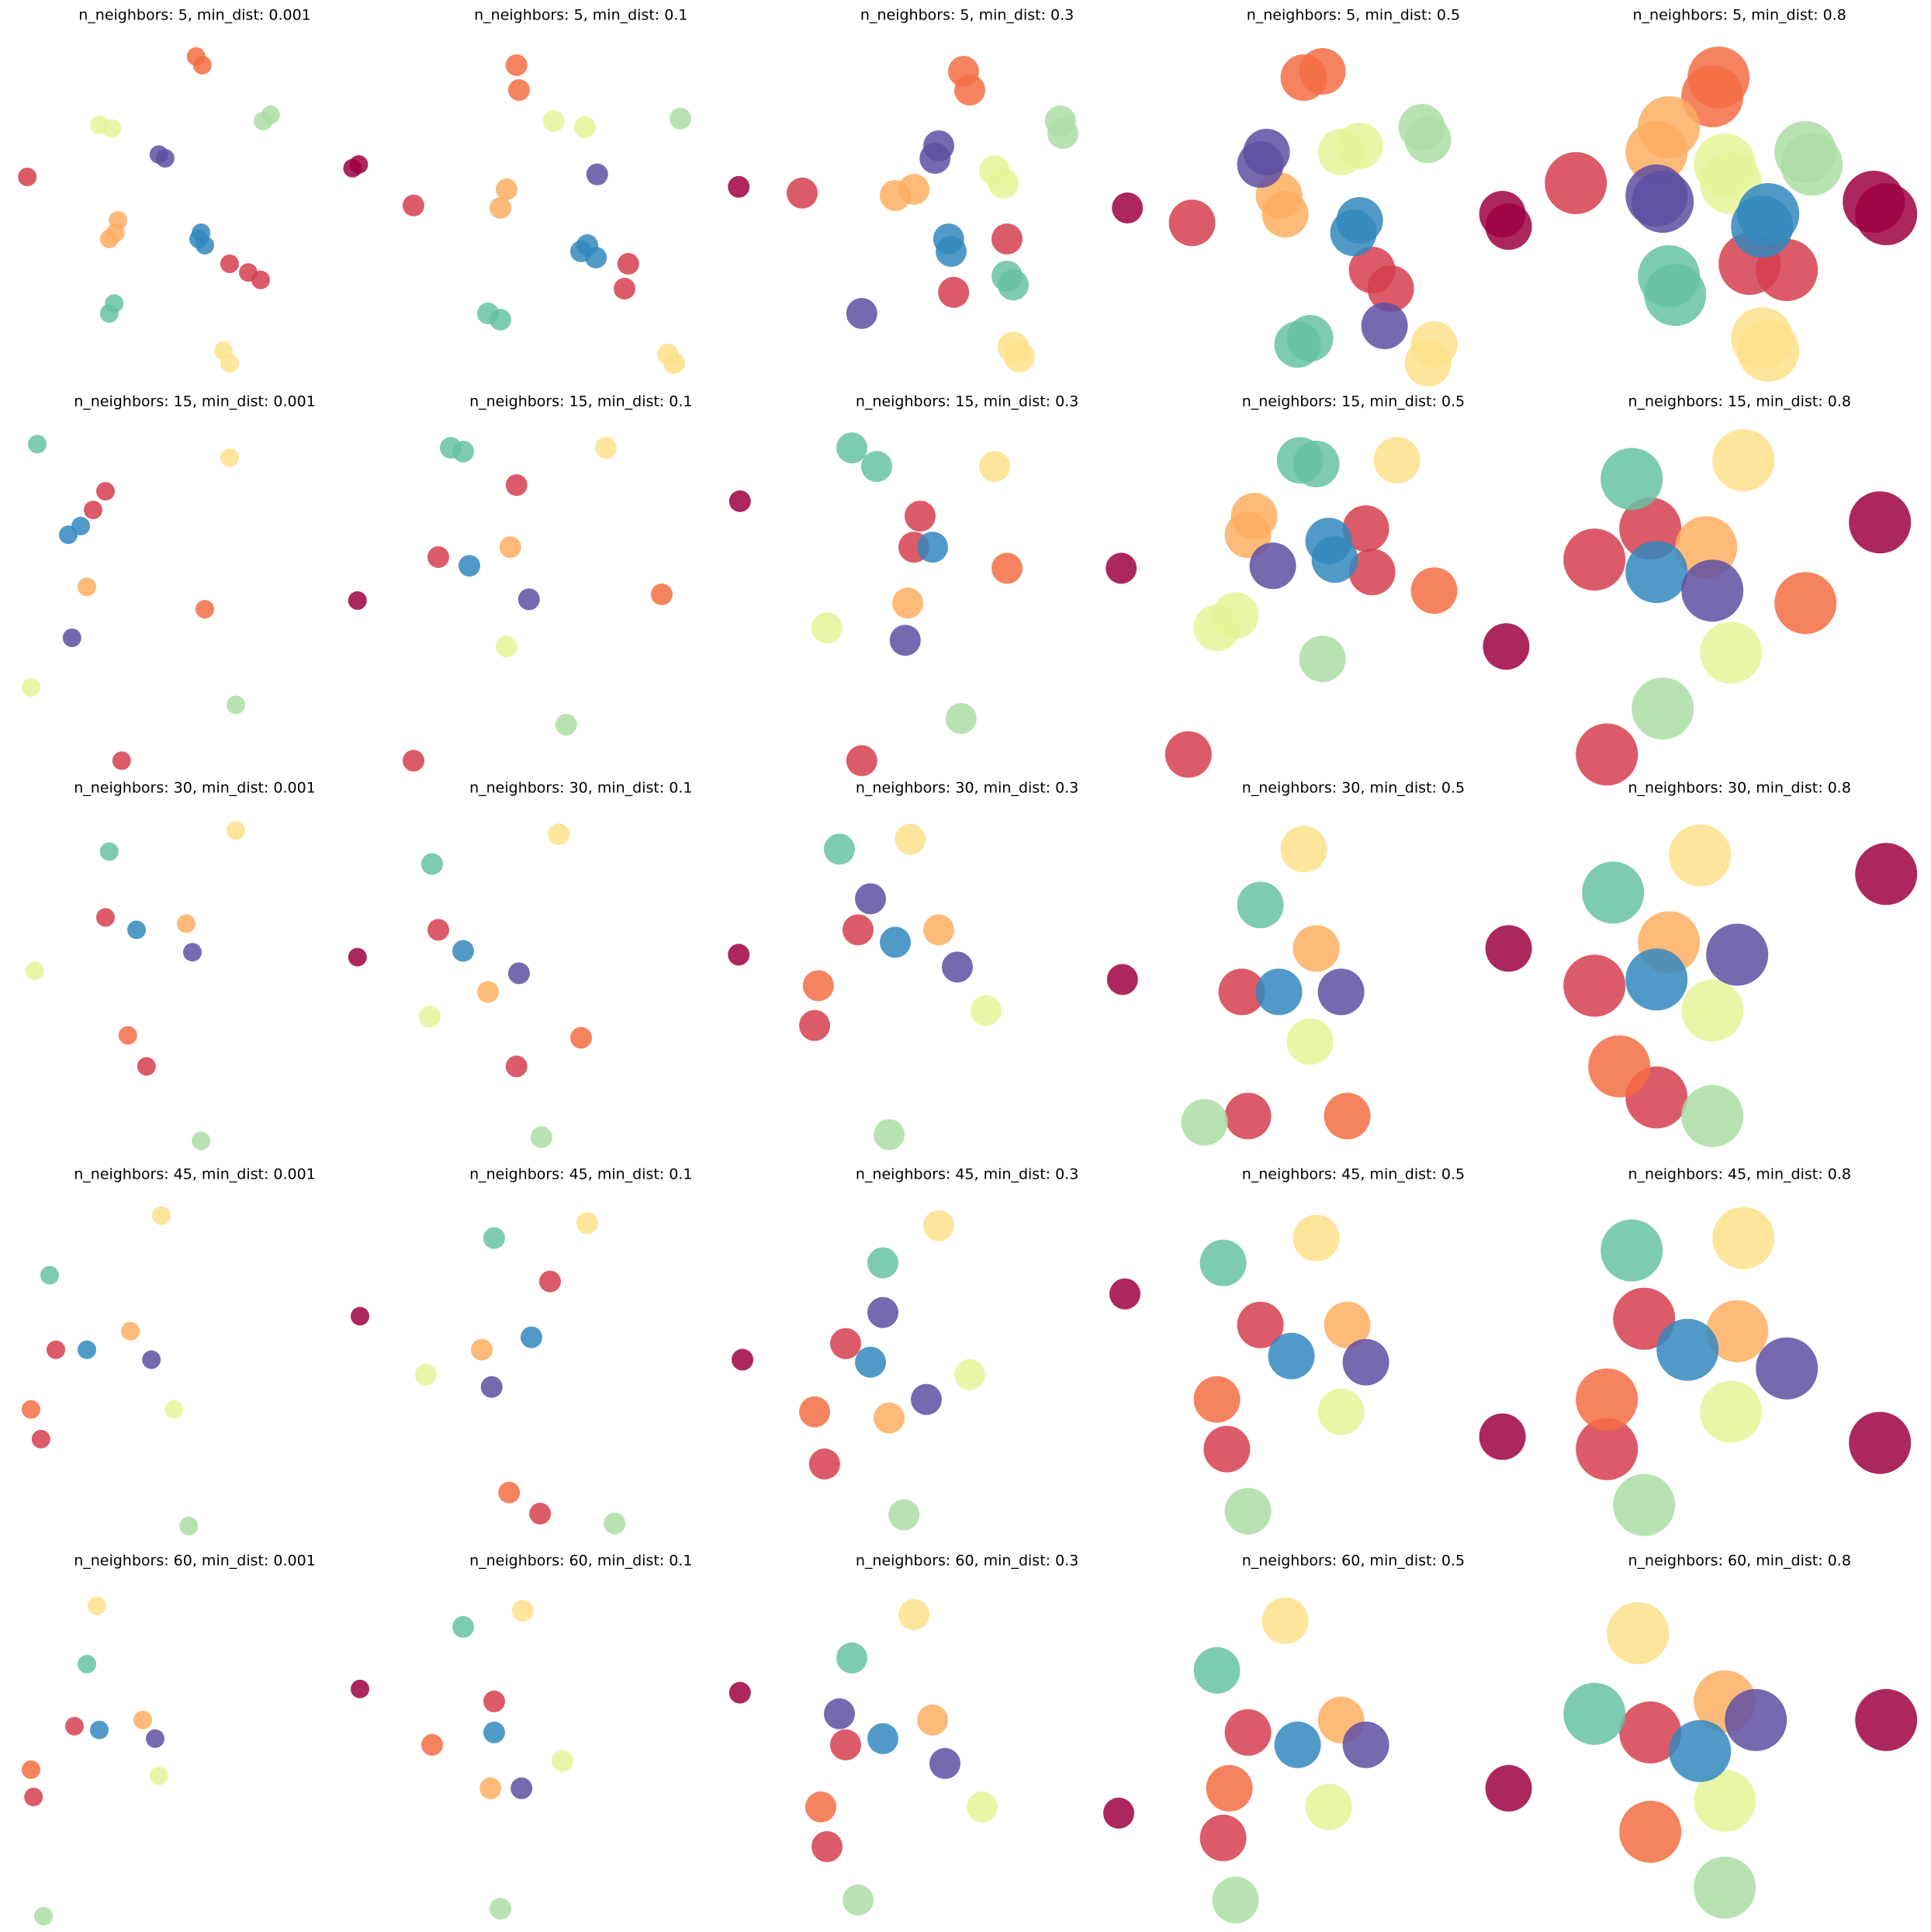 Image resolution: width=1931 pixels, height=1932 pixels. I want to click on panel-title: n_neighbors: 5, min_dist: 0.8, so click(1739, 15).